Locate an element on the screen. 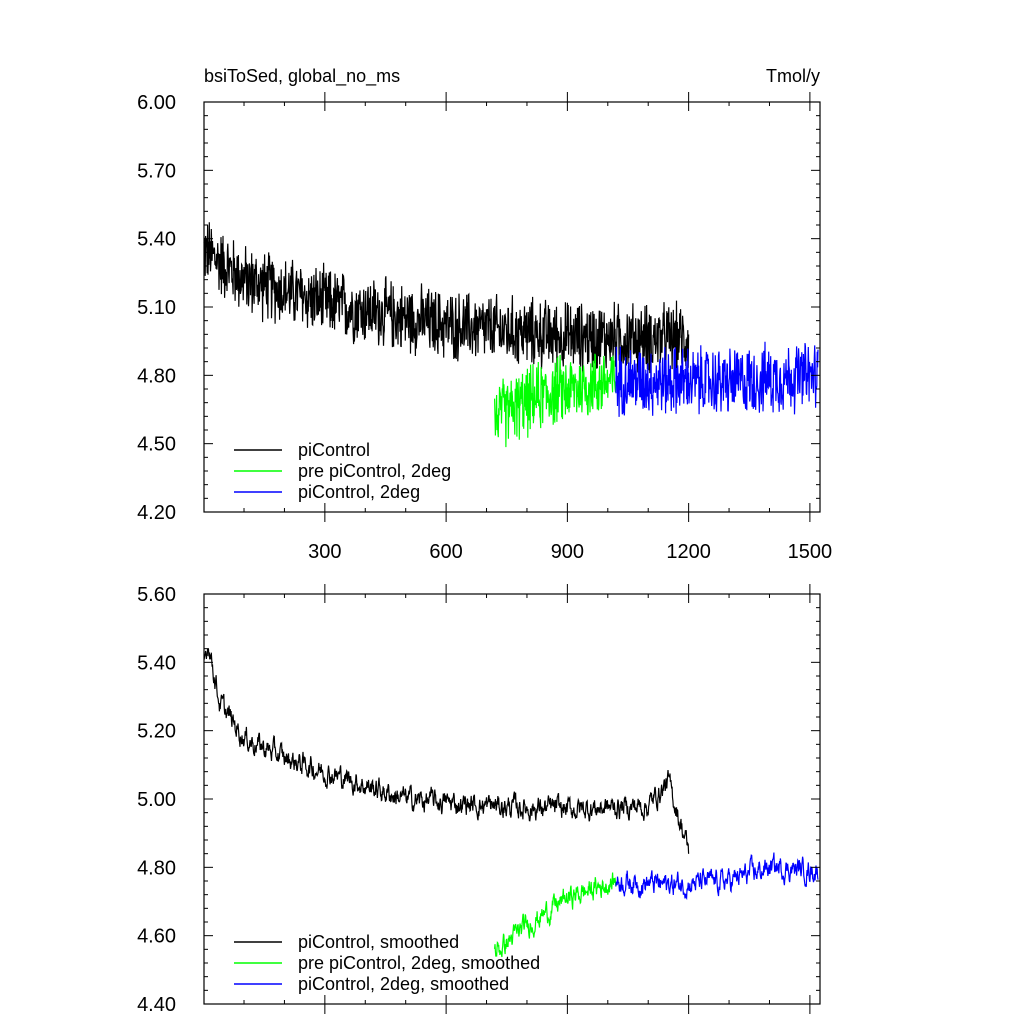 This screenshot has width=1024, height=1024. y-tick-label: 6.00 is located at coordinates (156, 103).